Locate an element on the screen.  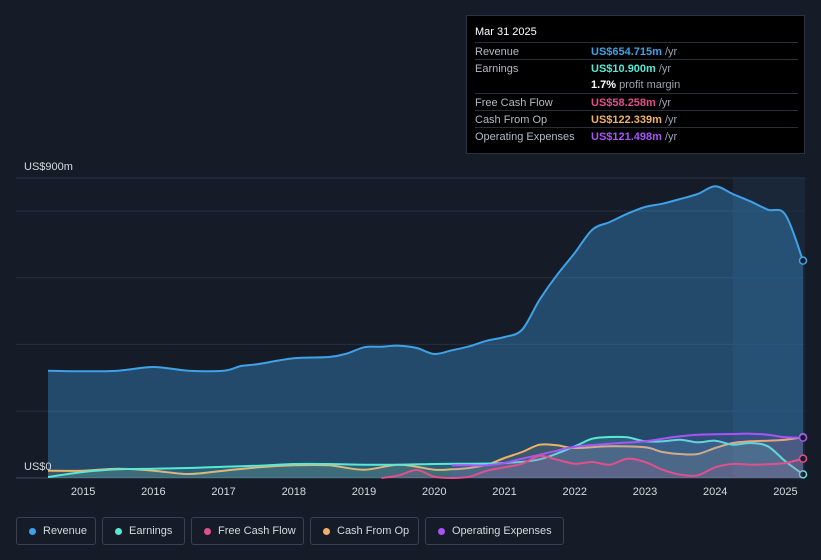
free-cash-flow-line is located at coordinates (592, 467).